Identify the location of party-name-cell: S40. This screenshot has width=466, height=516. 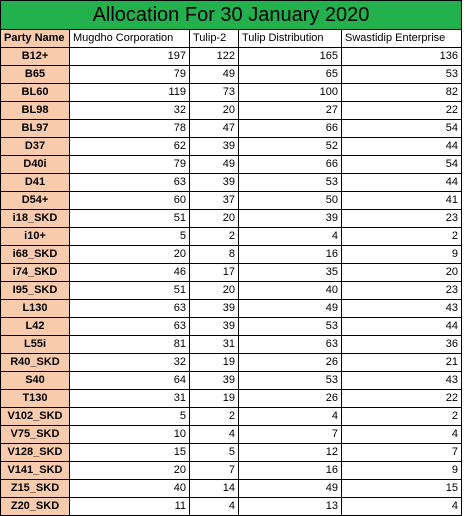
(35, 380).